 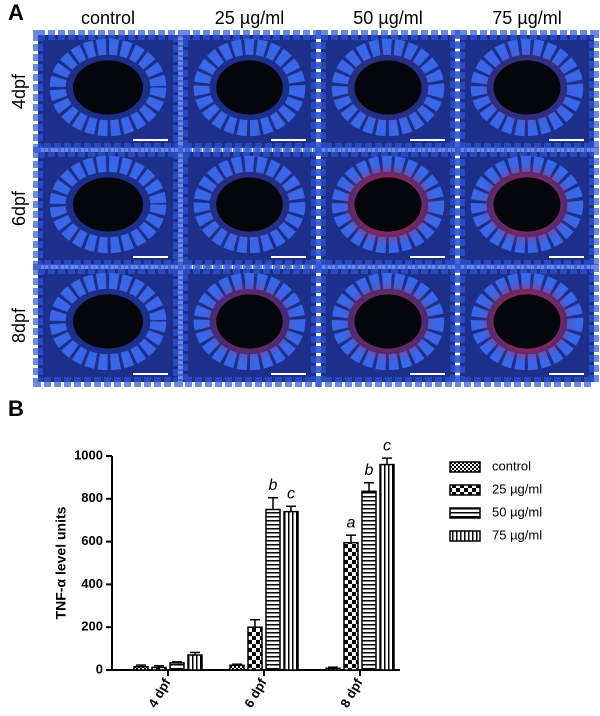 What do you see at coordinates (16, 12) in the screenshot?
I see `panel-label: A` at bounding box center [16, 12].